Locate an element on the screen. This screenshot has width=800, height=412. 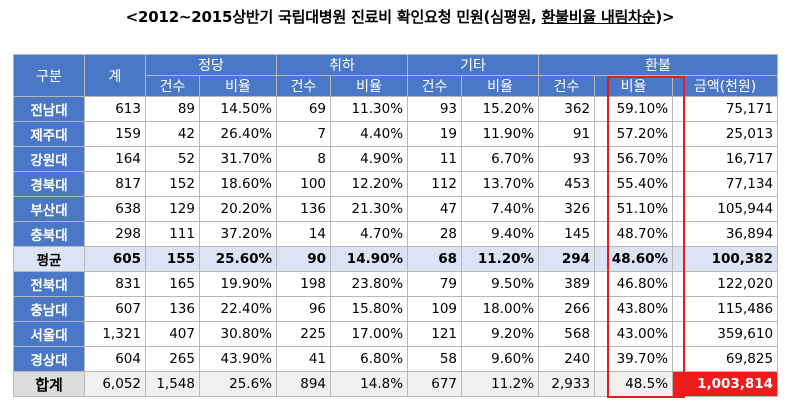
cell-w-pct: 4.40% is located at coordinates (369, 134).